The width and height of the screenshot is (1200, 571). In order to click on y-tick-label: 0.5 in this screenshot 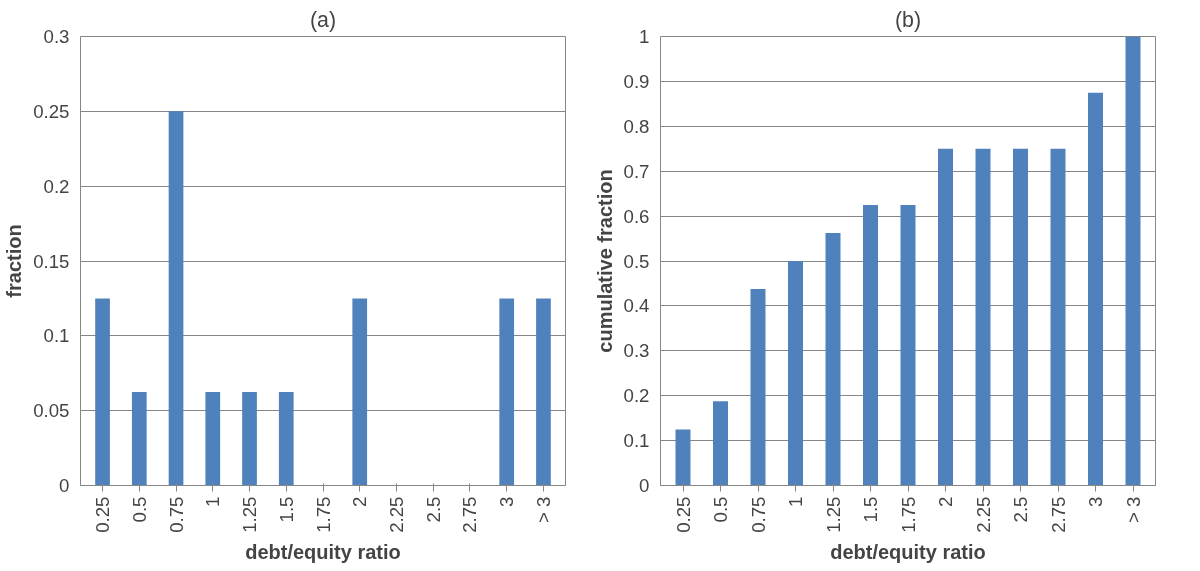, I will do `click(636, 261)`.